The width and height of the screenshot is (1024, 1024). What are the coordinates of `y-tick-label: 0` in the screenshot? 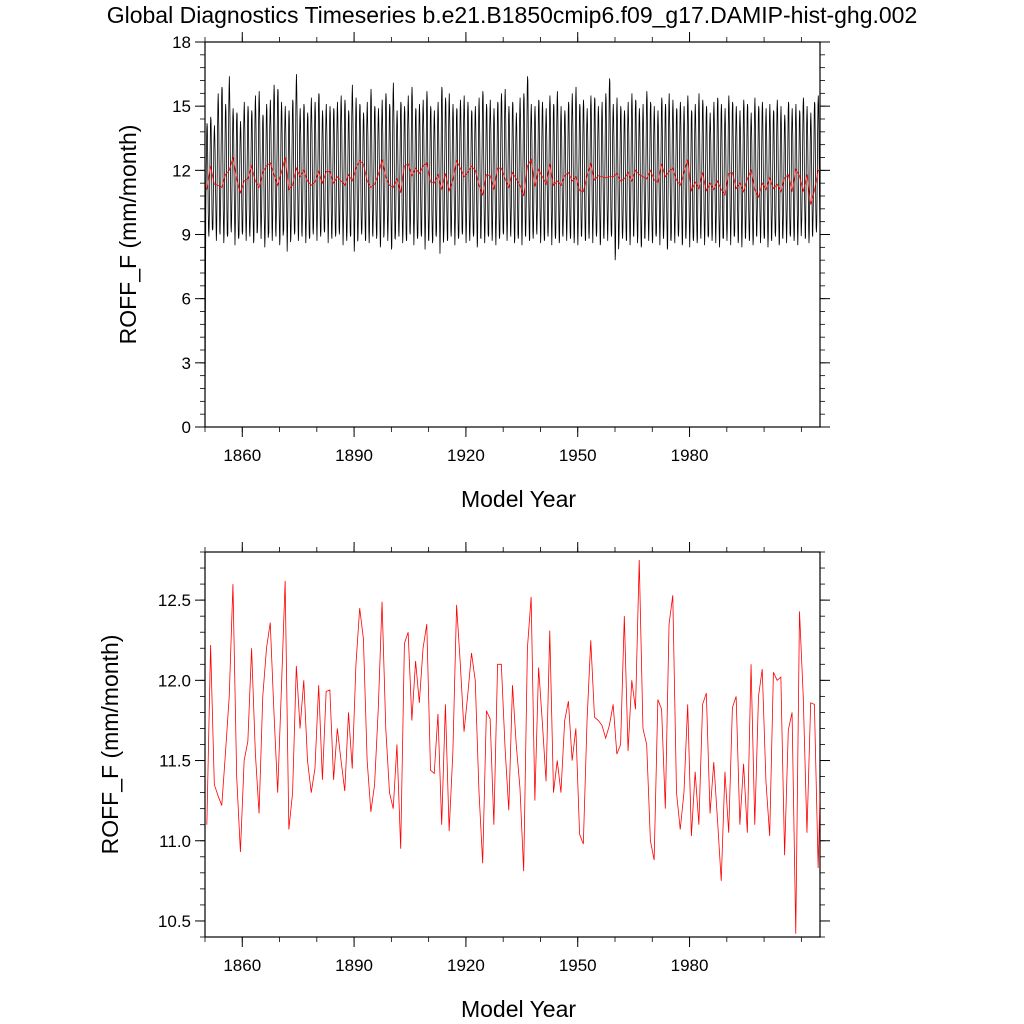 It's located at (186, 427).